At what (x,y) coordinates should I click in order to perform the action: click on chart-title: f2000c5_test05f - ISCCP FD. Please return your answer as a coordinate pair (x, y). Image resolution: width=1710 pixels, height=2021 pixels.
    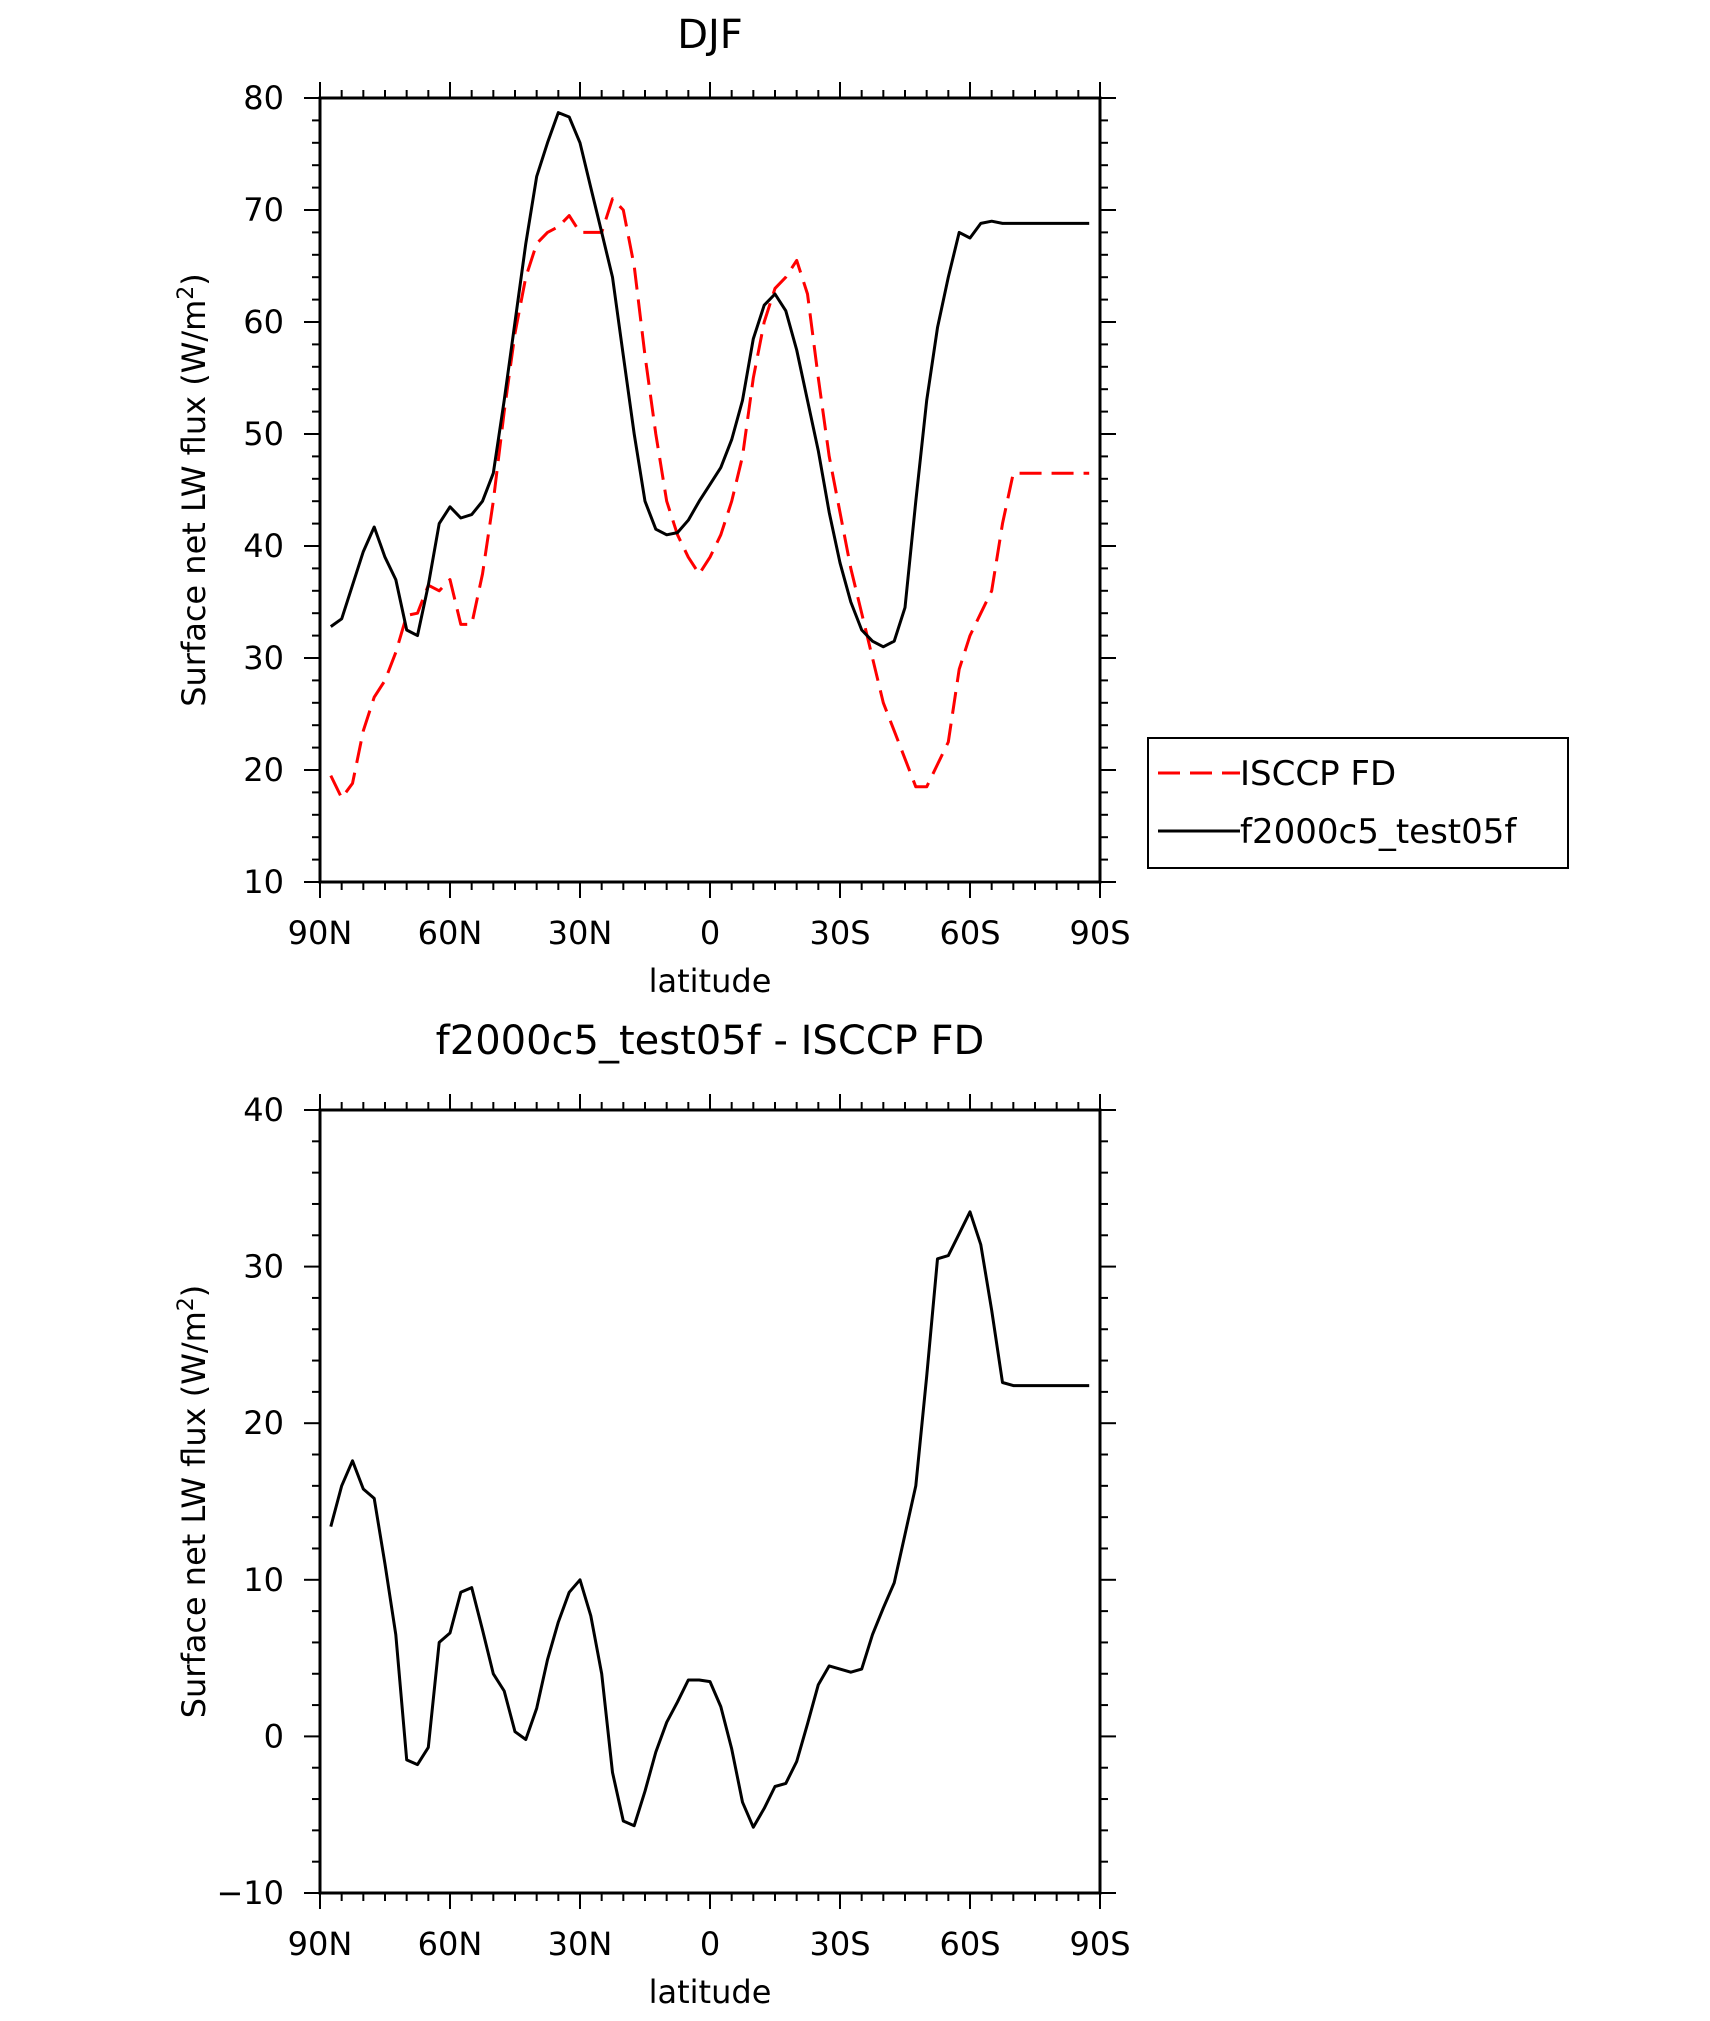
    Looking at the image, I should click on (710, 1041).